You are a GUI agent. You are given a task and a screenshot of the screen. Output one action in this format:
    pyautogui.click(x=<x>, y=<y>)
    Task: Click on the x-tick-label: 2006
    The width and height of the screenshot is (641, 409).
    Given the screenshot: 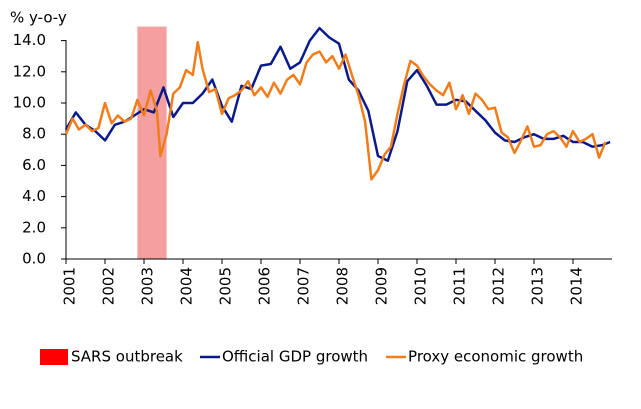 What is the action you would take?
    pyautogui.click(x=265, y=286)
    